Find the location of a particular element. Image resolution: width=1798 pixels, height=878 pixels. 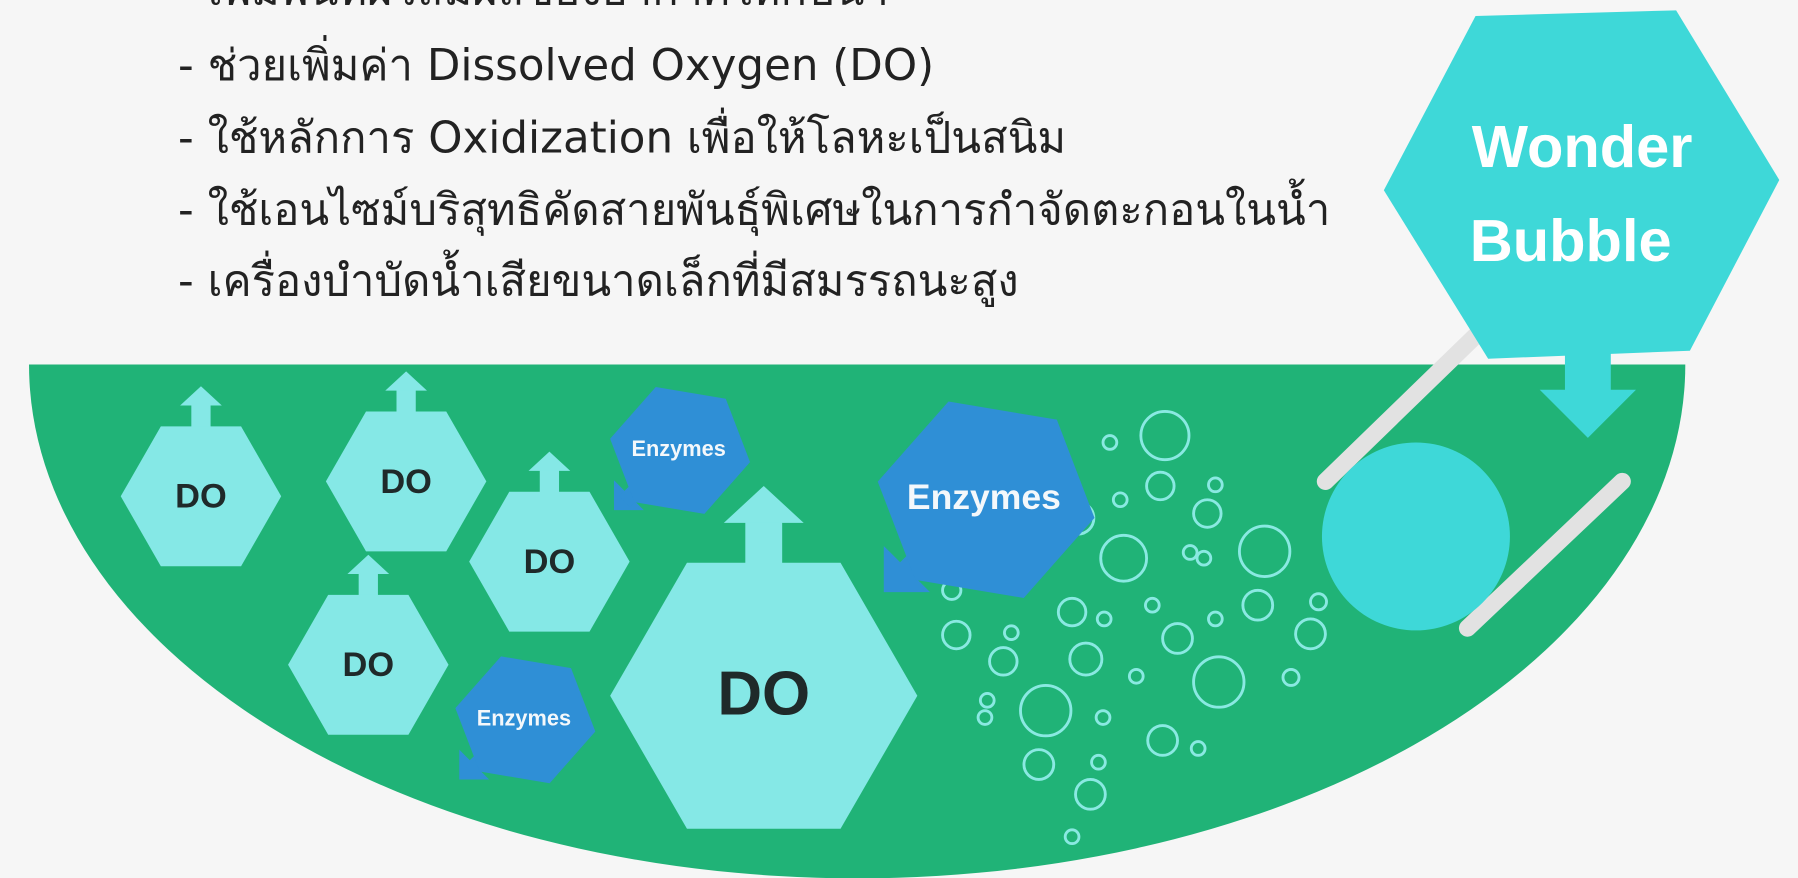

product-hexagon is located at coordinates (1581, 184).